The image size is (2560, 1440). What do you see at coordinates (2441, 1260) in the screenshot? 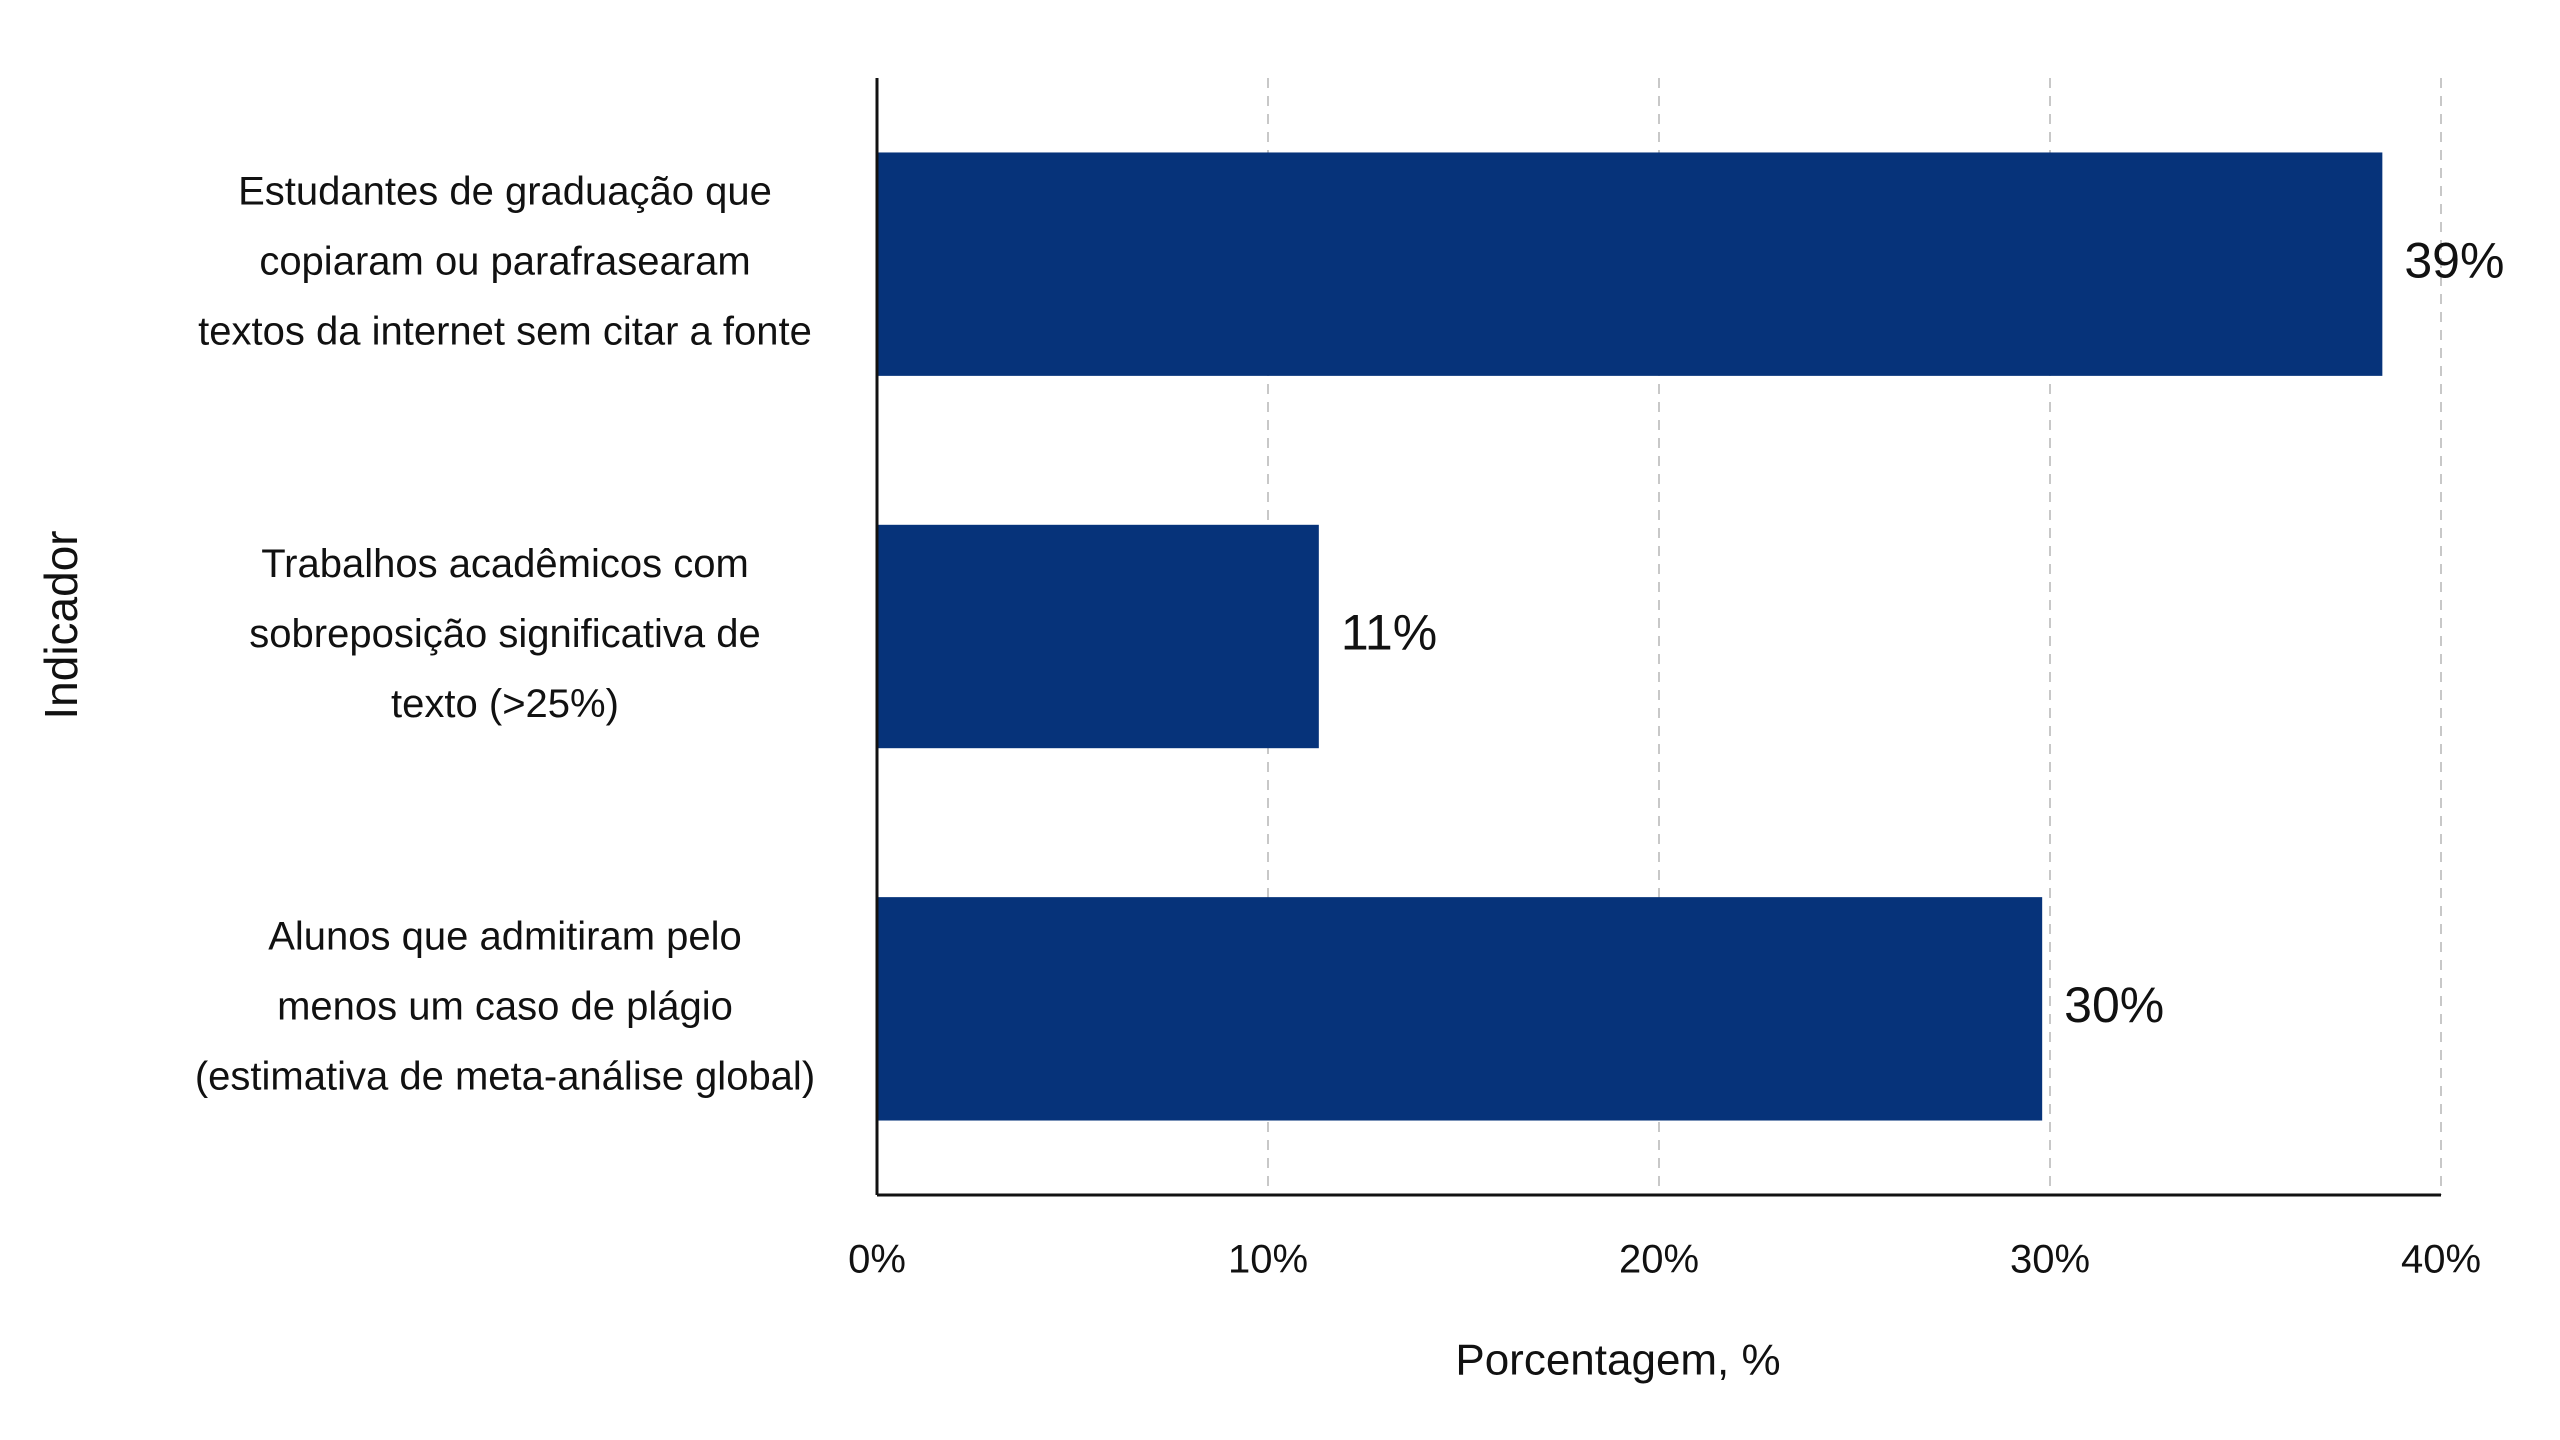
I see `x-tick-label: 40%` at bounding box center [2441, 1260].